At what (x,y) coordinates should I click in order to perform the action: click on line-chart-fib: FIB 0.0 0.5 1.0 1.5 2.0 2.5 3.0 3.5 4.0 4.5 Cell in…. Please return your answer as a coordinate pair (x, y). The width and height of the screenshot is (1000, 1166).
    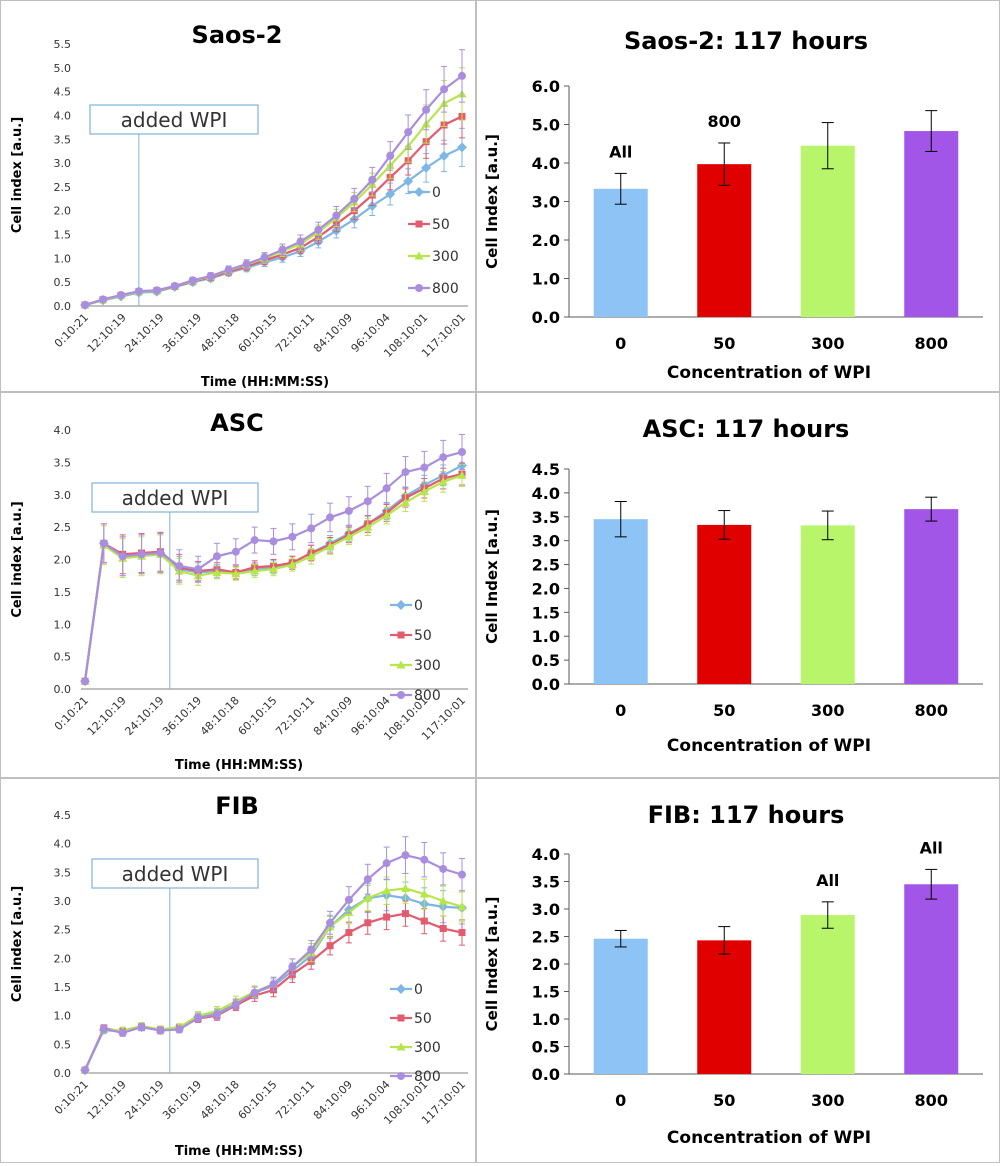
    Looking at the image, I should click on (239, 975).